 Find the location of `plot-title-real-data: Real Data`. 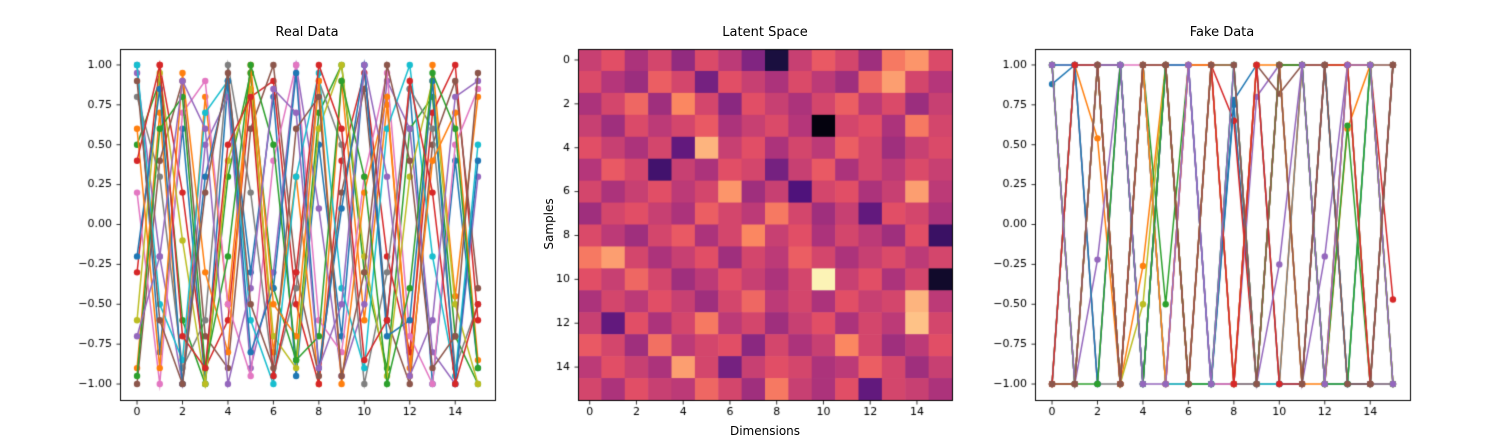

plot-title-real-data: Real Data is located at coordinates (307, 32).